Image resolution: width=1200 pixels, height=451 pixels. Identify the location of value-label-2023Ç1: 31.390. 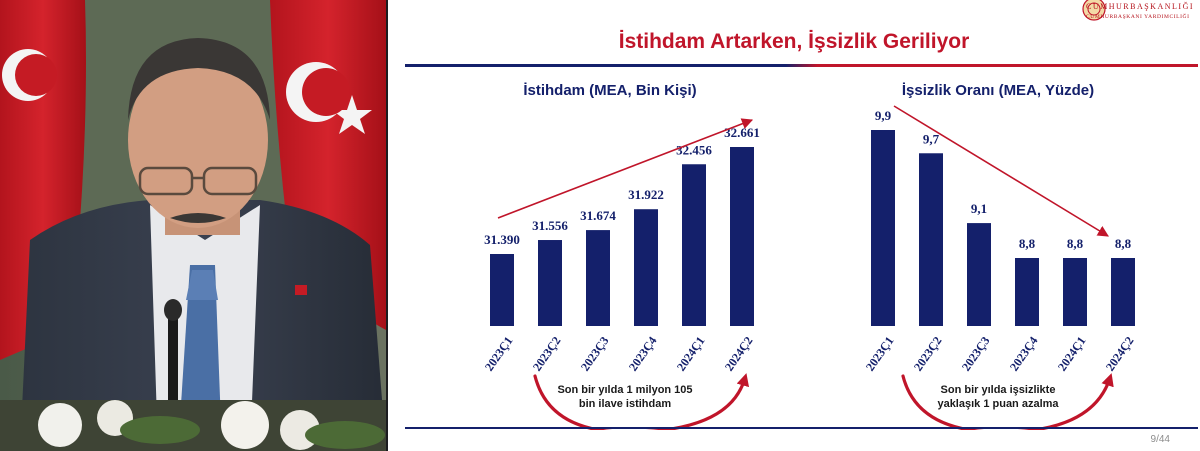
(502, 239).